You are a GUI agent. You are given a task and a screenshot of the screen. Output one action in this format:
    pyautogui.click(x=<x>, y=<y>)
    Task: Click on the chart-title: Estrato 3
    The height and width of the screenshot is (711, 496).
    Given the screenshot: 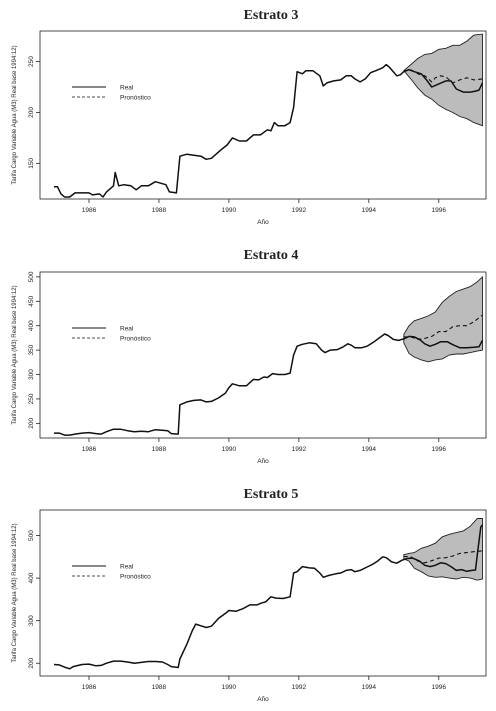 What is the action you would take?
    pyautogui.click(x=271, y=15)
    